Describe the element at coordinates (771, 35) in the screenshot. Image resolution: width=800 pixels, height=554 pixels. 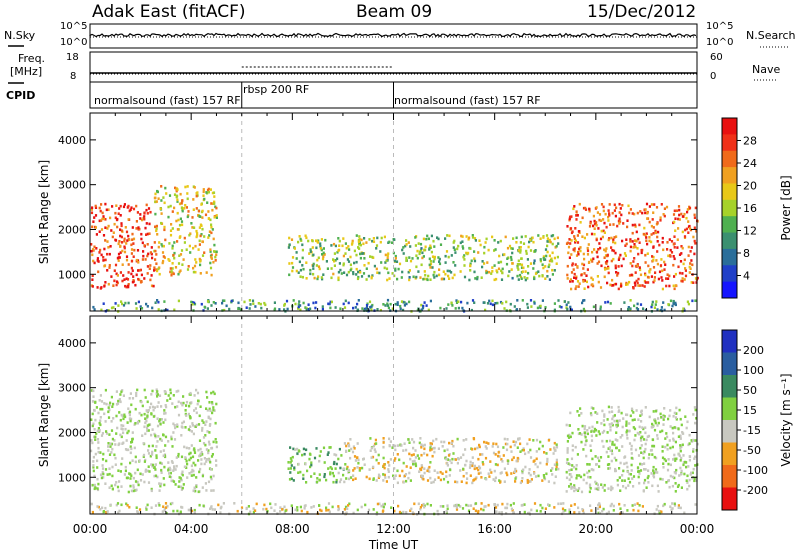
I see `nsearch-label: N.Search` at that location.